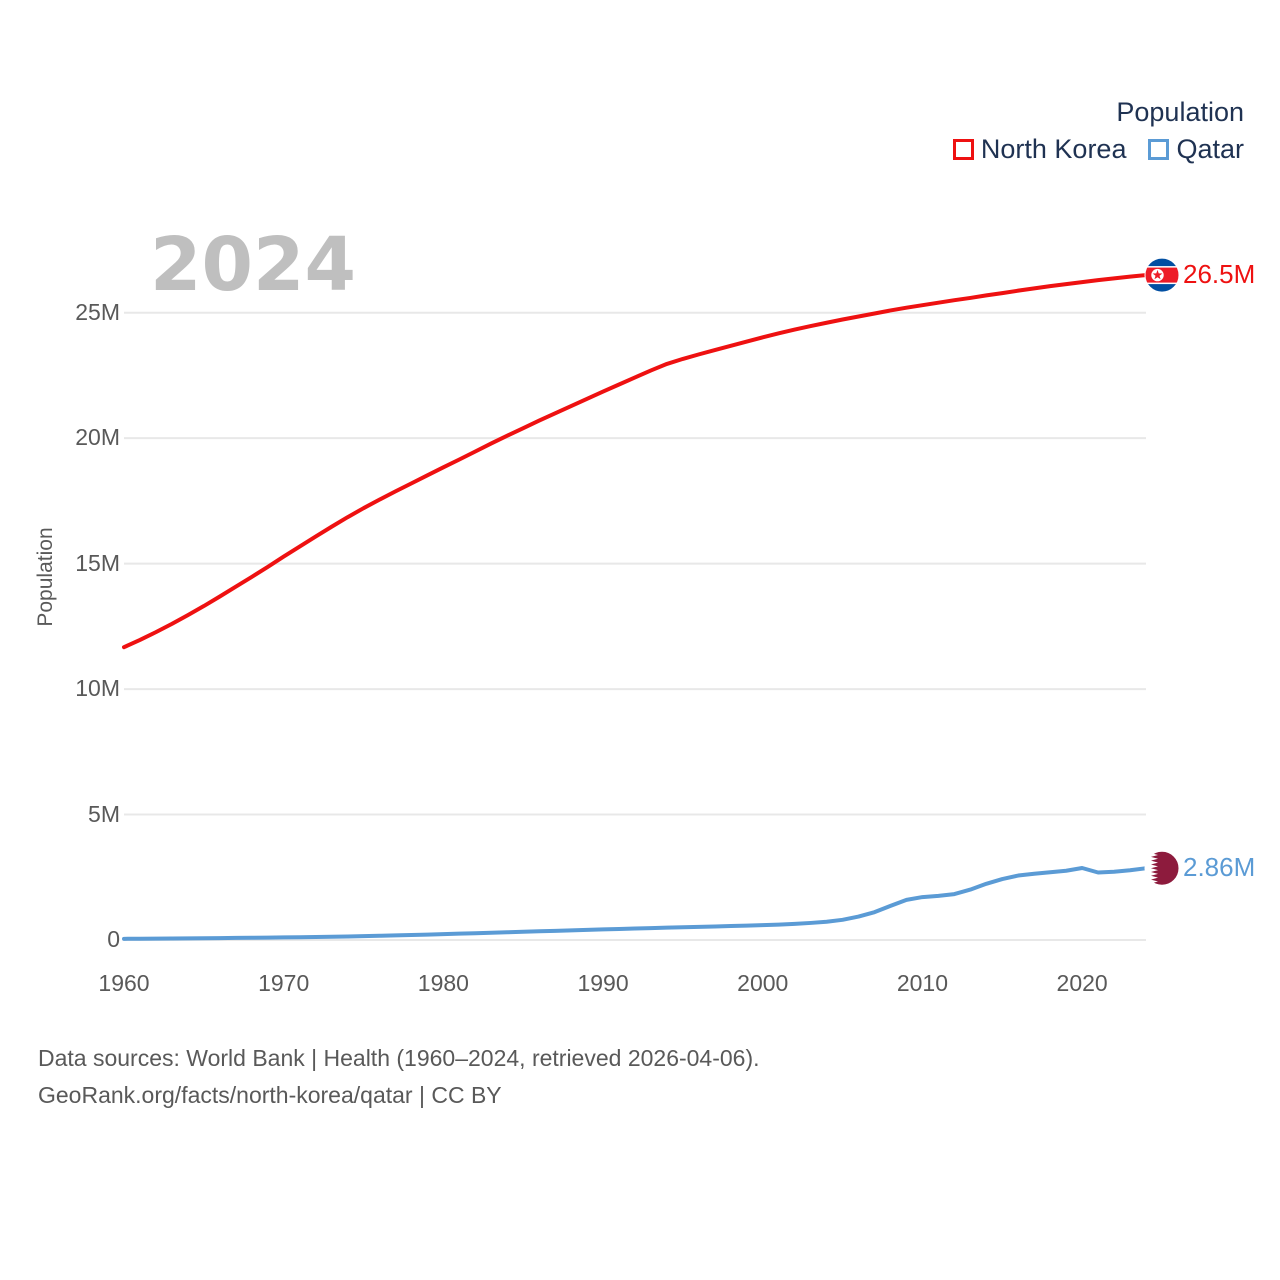 Image resolution: width=1280 pixels, height=1280 pixels. What do you see at coordinates (97, 688) in the screenshot?
I see `y-tick-label: 10M` at bounding box center [97, 688].